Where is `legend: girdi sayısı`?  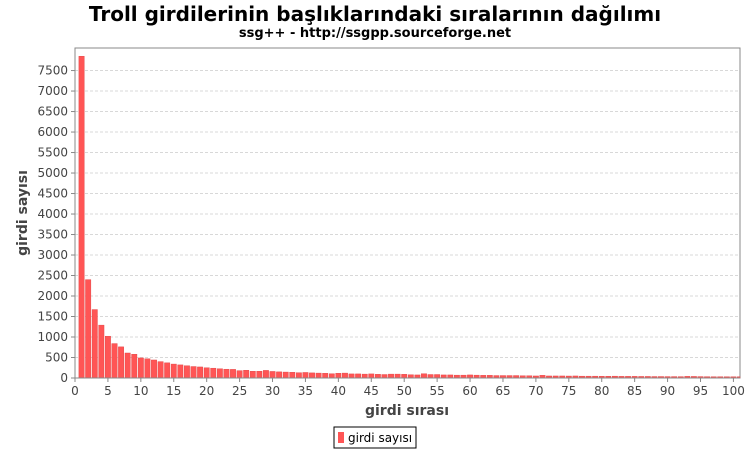 legend: girdi sayısı is located at coordinates (375, 437).